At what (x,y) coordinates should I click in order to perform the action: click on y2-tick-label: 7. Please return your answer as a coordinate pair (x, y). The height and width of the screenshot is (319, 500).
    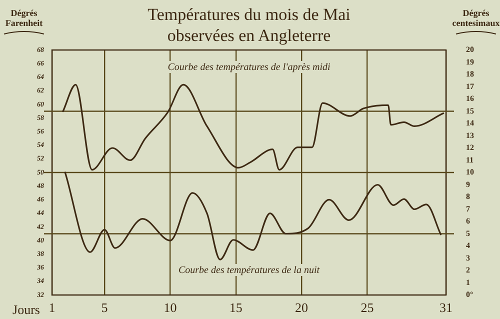
    Looking at the image, I should click on (468, 209).